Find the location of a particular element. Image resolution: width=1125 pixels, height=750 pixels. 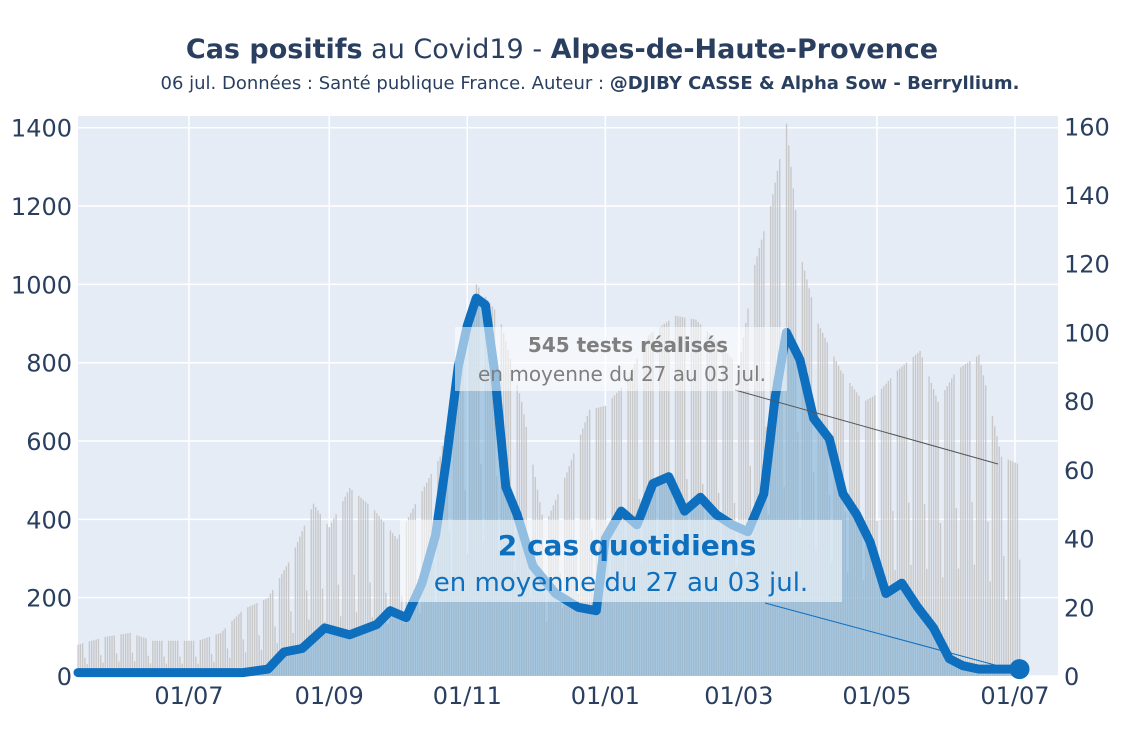

cases-annotation-title: 2 cas quotidiens is located at coordinates (627, 545).